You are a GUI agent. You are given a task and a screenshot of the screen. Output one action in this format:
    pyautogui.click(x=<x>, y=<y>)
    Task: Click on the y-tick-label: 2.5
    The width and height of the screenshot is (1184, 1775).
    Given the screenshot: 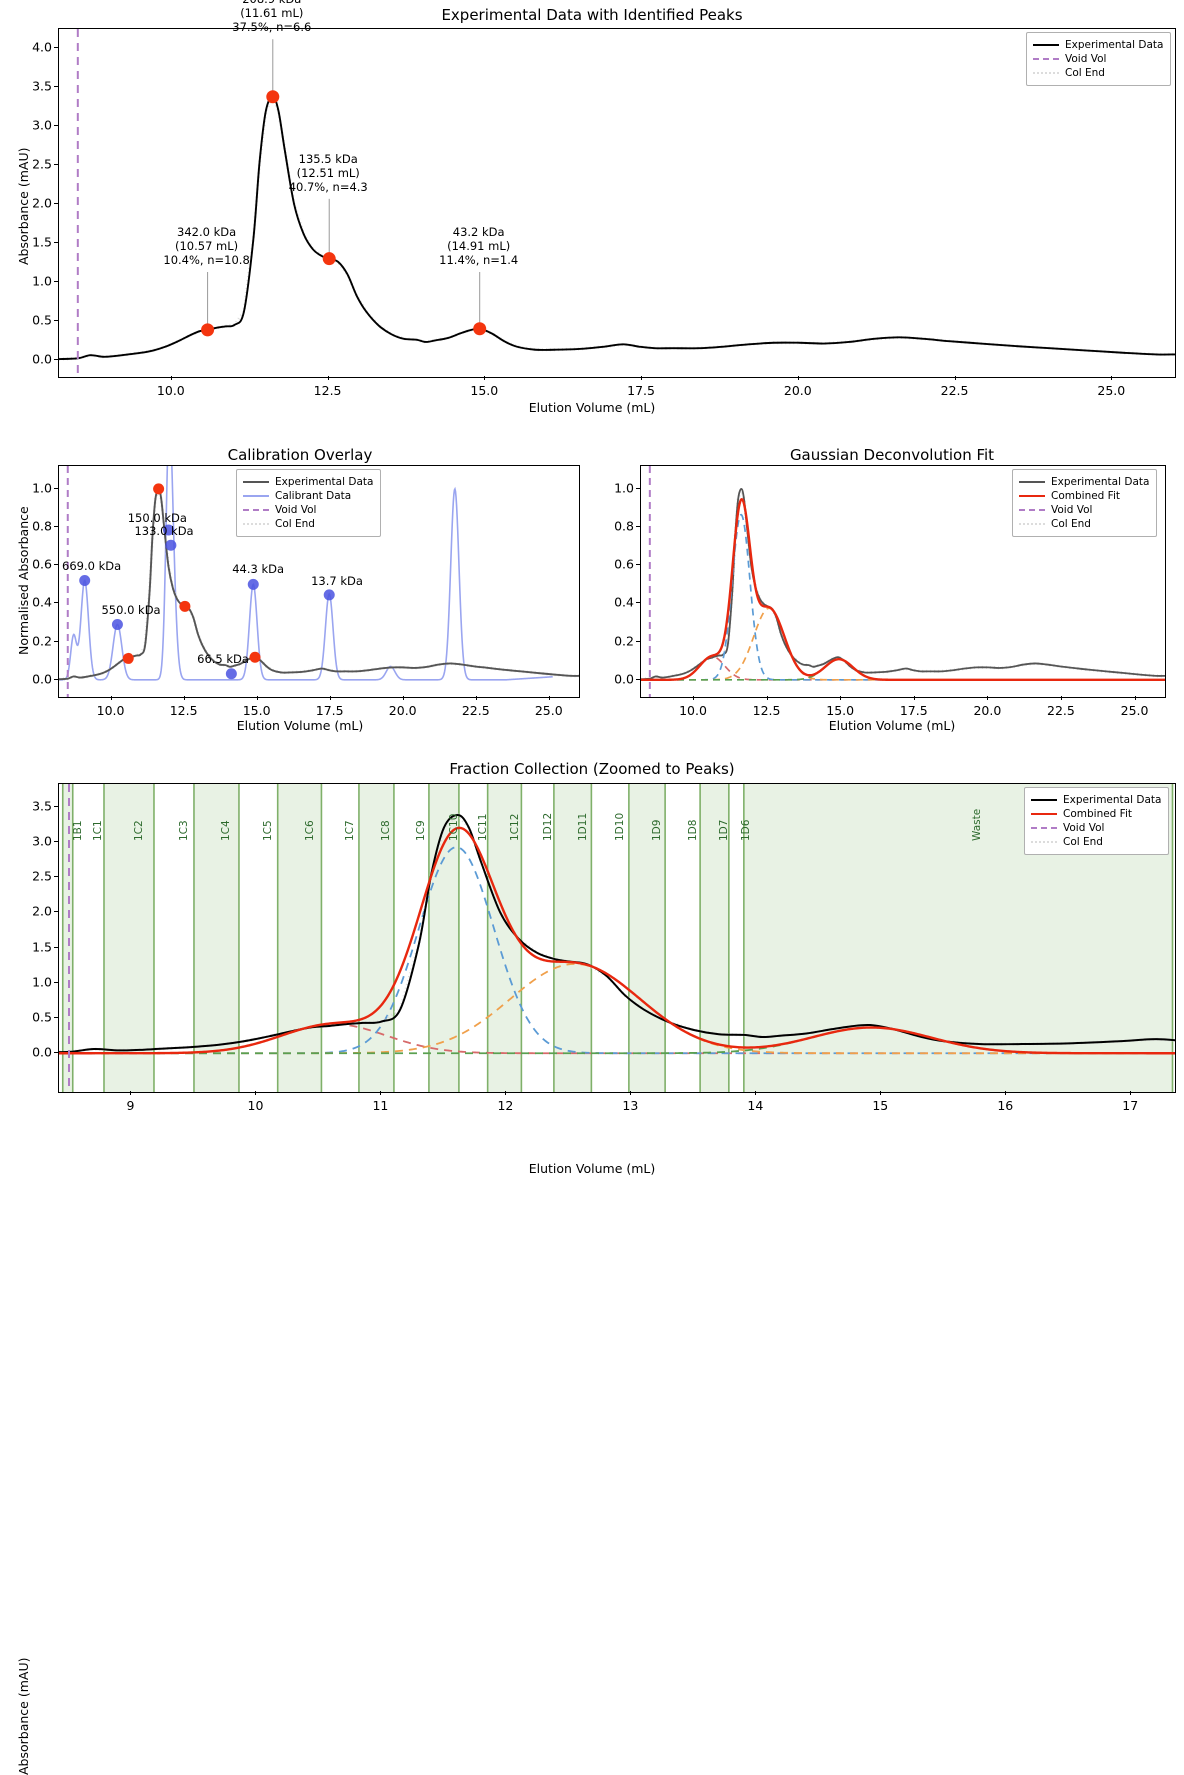 What is the action you would take?
    pyautogui.click(x=42, y=876)
    